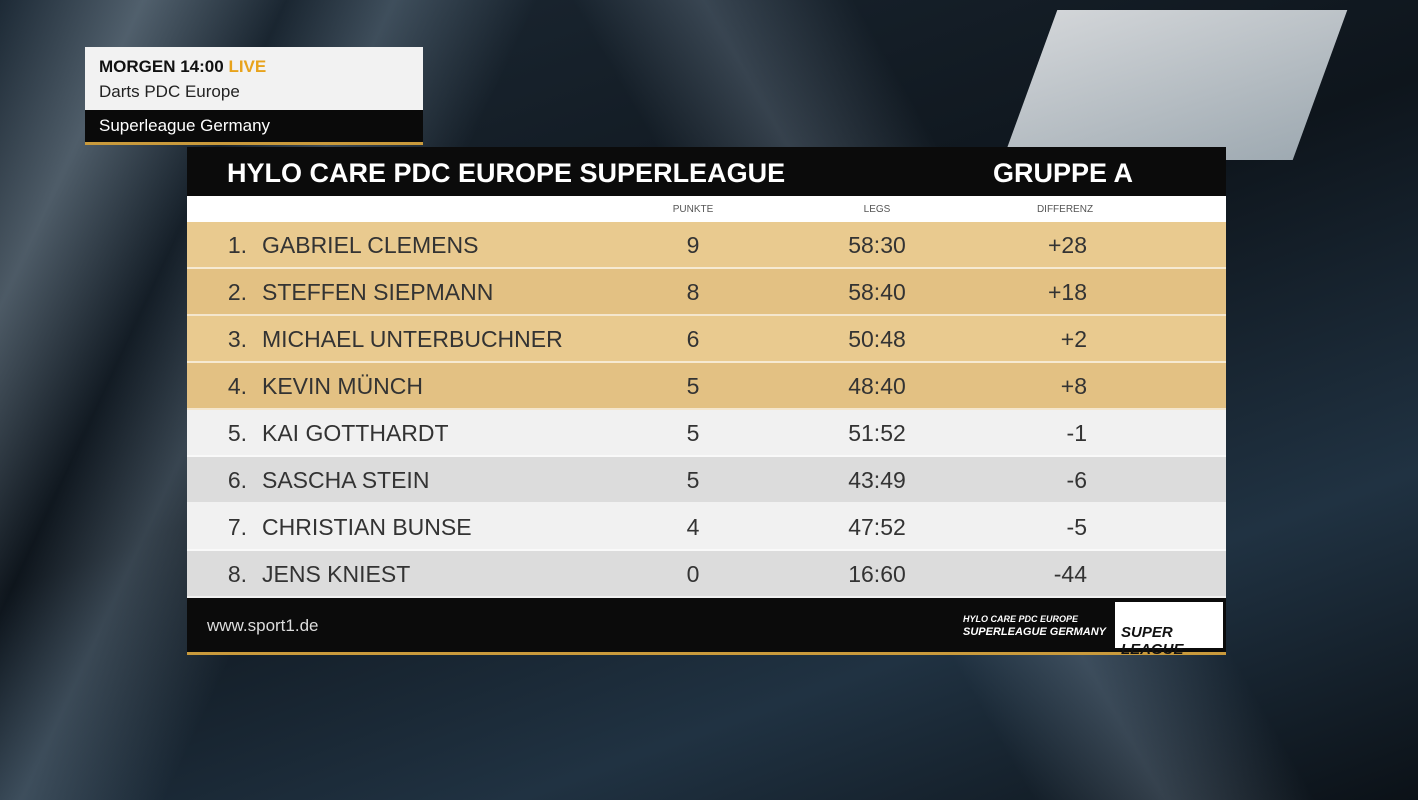 This screenshot has width=1418, height=800. I want to click on difference: +2, so click(1073, 339).